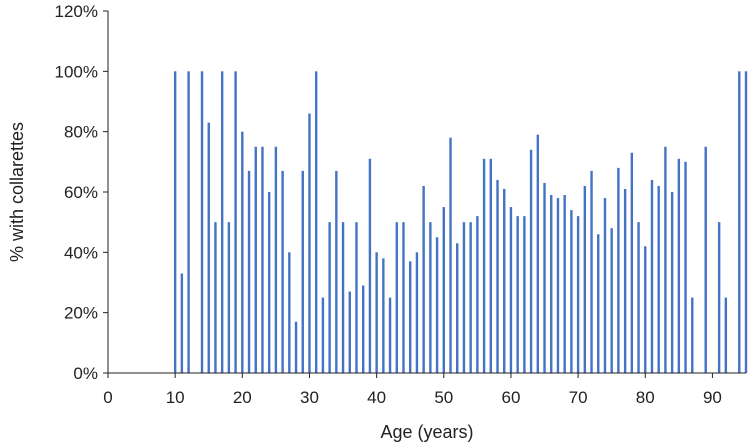 The width and height of the screenshot is (749, 446). Describe the element at coordinates (81, 313) in the screenshot. I see `y-tick-label: 20%` at that location.